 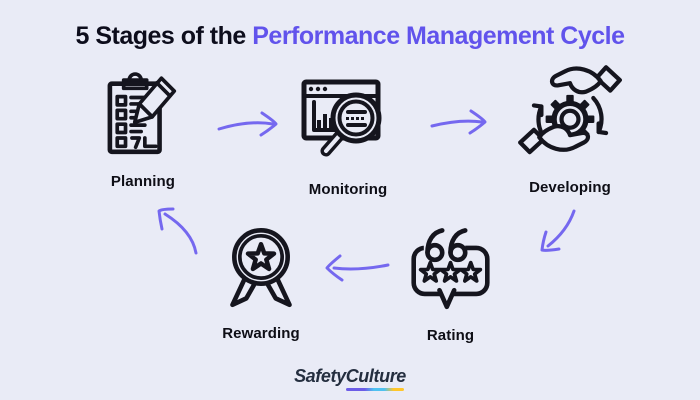 I want to click on stage-monitoring: Monitoring, so click(x=348, y=132).